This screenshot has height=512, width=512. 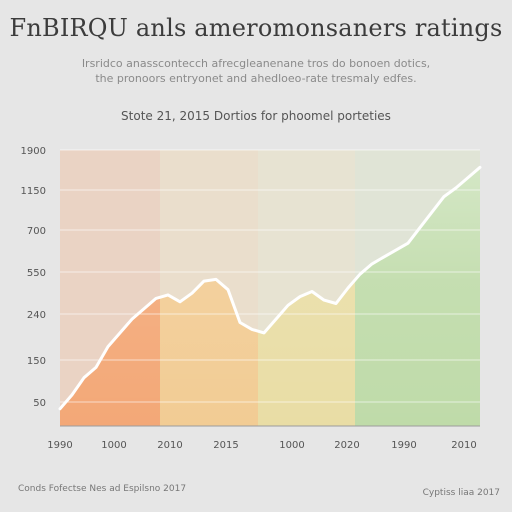 What do you see at coordinates (225, 445) in the screenshot?
I see `x-tick-label: 2015` at bounding box center [225, 445].